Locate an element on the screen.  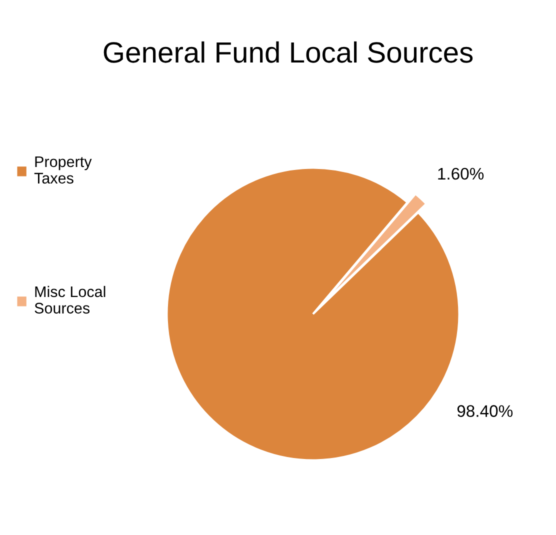
data-label: 98.40% is located at coordinates (485, 411).